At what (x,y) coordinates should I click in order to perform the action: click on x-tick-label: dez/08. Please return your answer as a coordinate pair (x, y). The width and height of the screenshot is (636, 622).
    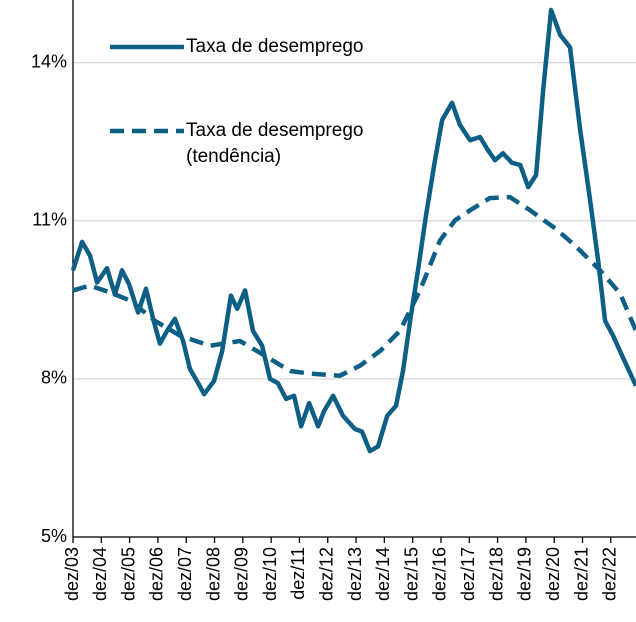
    Looking at the image, I should click on (213, 574).